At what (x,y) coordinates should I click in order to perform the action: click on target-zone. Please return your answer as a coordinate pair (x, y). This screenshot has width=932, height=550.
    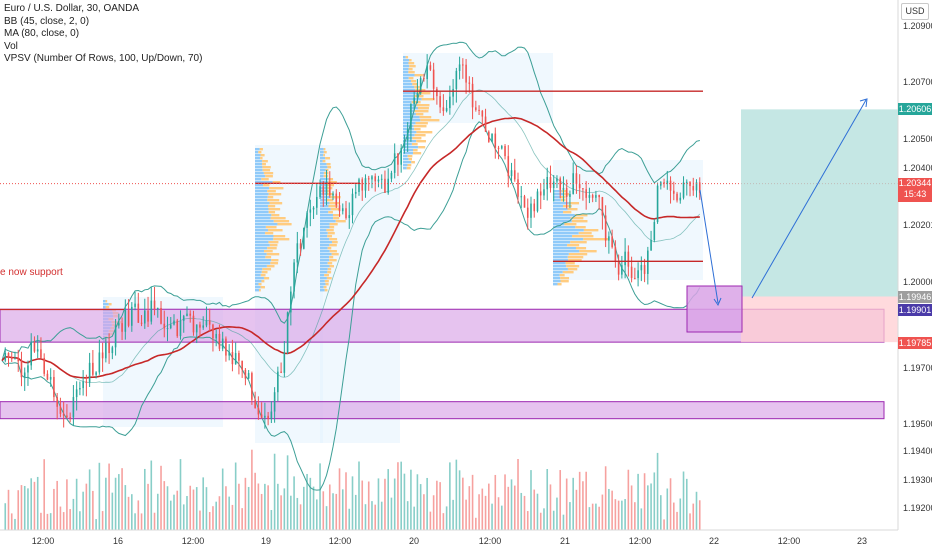
    Looking at the image, I should click on (819, 203).